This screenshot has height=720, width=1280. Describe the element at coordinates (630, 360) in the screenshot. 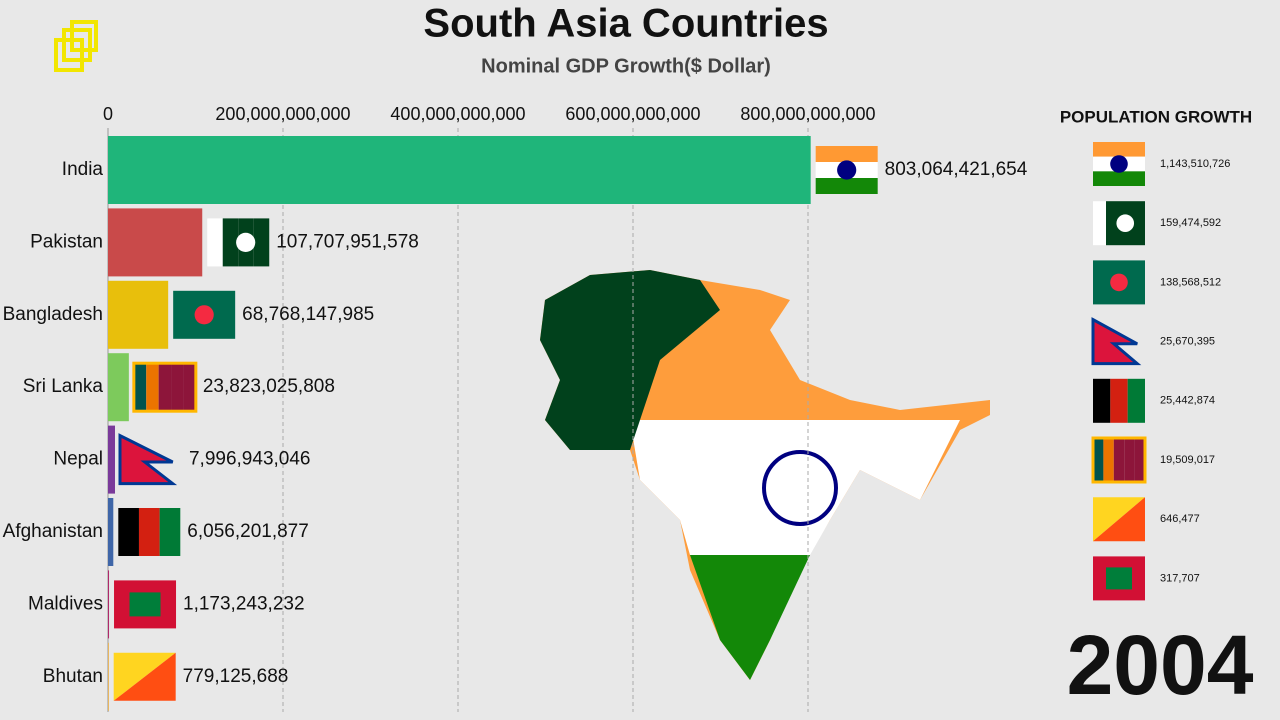

I see `map-region` at that location.